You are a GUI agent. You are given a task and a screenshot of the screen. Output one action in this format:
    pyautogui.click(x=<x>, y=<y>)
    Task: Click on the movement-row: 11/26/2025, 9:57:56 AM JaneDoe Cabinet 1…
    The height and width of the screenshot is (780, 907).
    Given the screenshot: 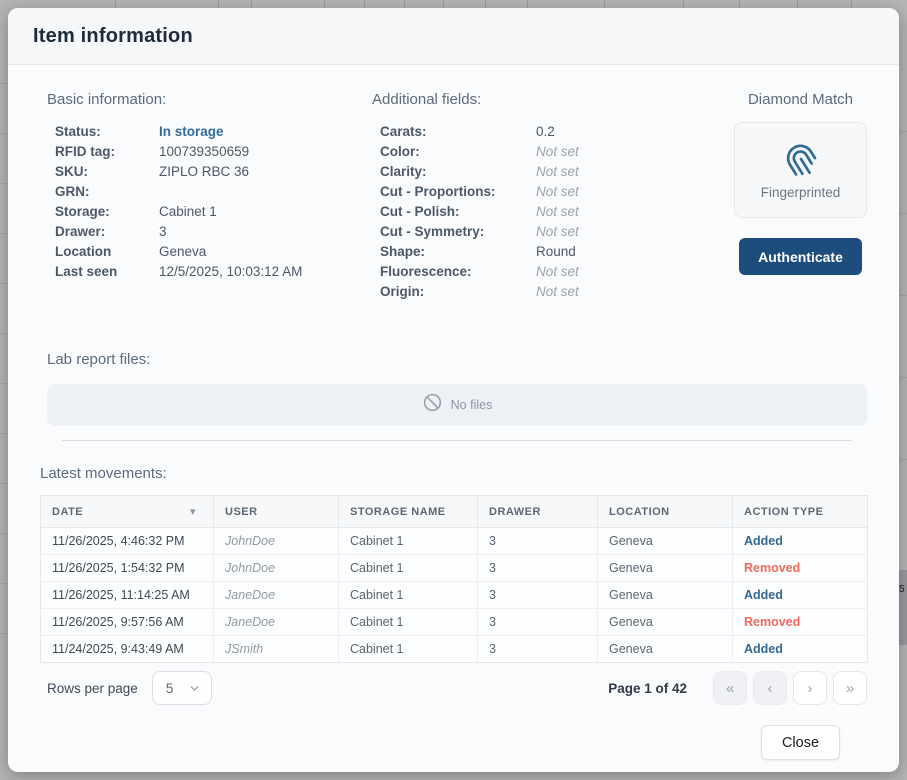 What is the action you would take?
    pyautogui.click(x=454, y=622)
    